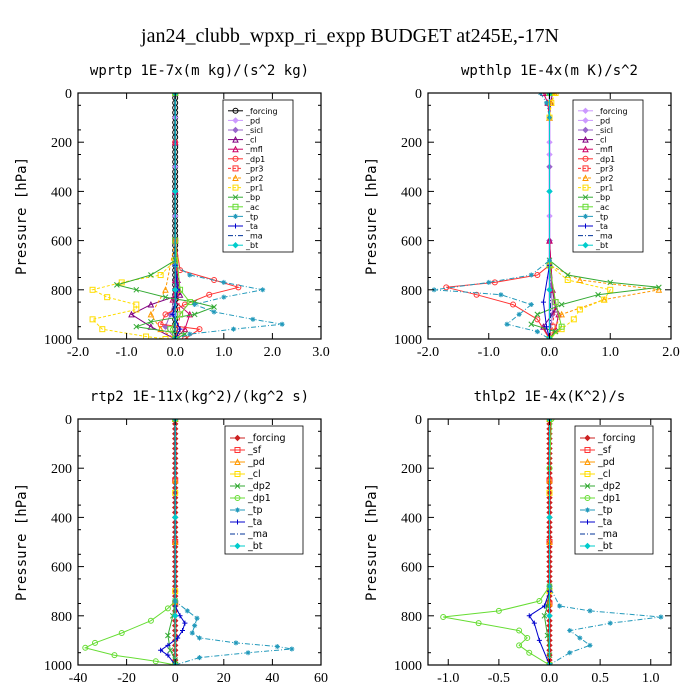 The width and height of the screenshot is (700, 700). I want to click on x-tick-label: 20, so click(224, 678).